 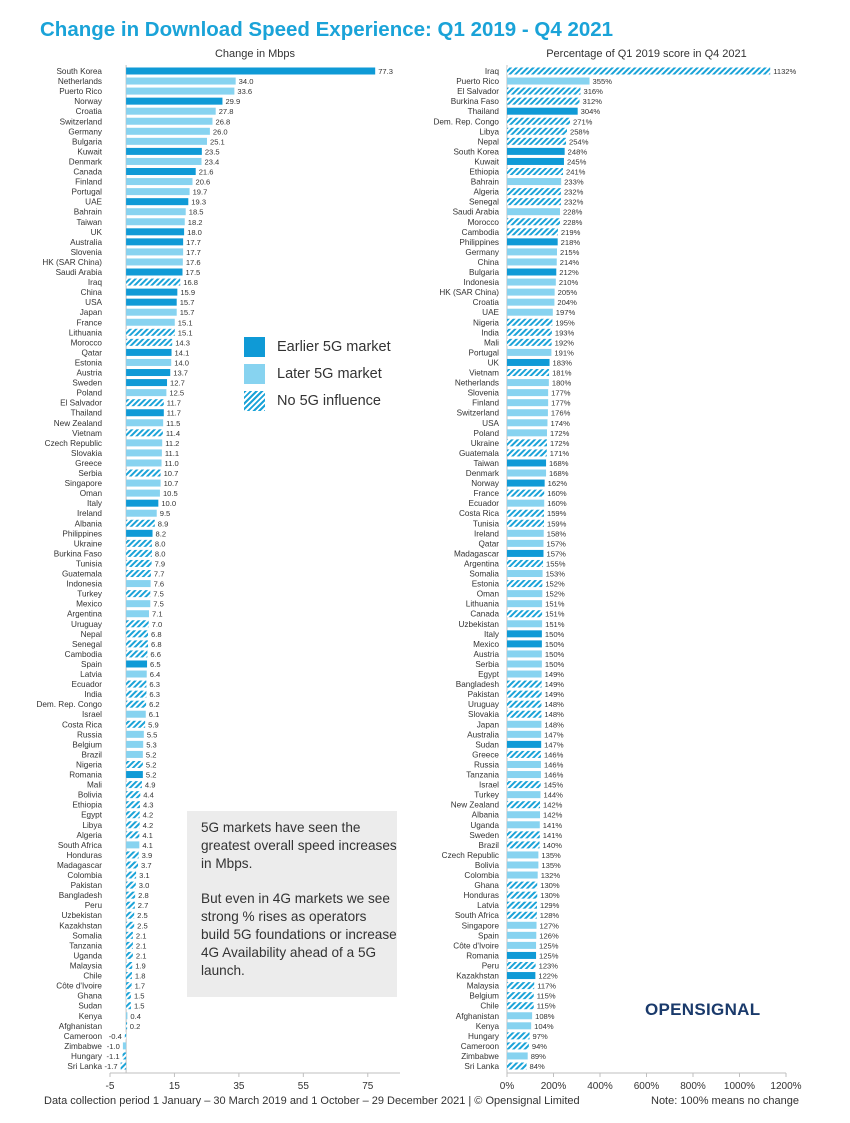 I want to click on pct-category-label: Dem. Rep. Congo, so click(x=466, y=121).